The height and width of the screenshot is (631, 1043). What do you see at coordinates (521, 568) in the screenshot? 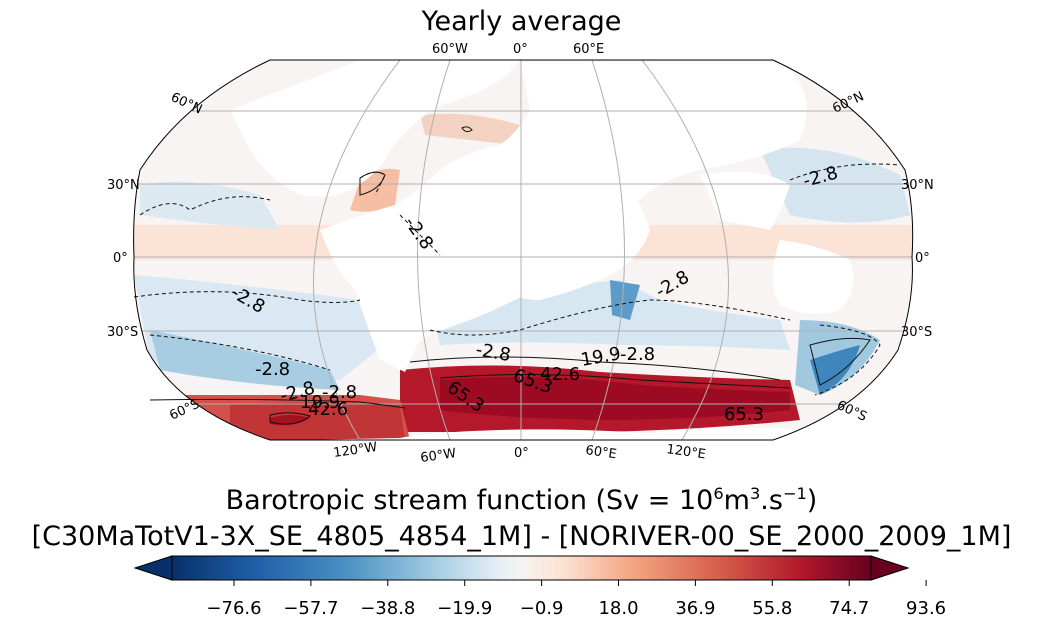
I see `colorbar-gradient` at bounding box center [521, 568].